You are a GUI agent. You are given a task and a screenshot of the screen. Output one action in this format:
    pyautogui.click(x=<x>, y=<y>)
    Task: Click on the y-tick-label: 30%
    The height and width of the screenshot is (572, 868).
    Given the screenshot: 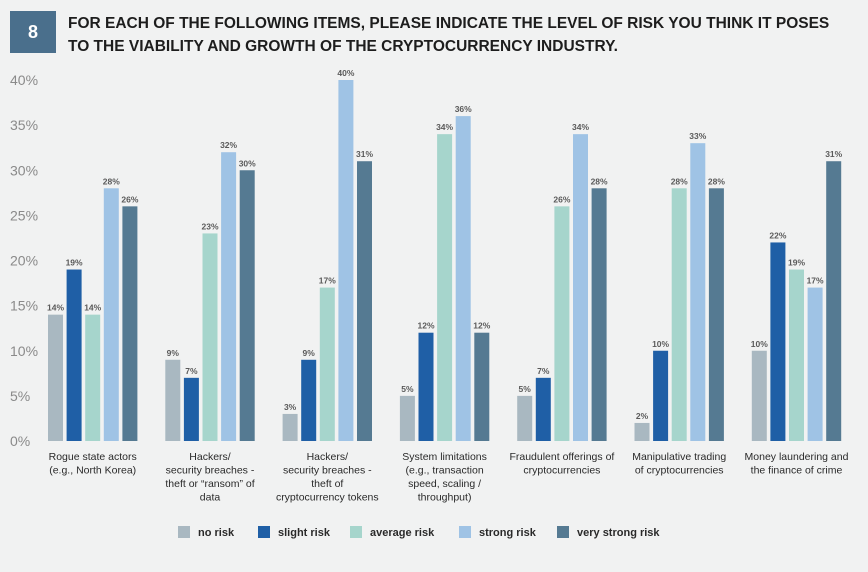 What is the action you would take?
    pyautogui.click(x=24, y=170)
    